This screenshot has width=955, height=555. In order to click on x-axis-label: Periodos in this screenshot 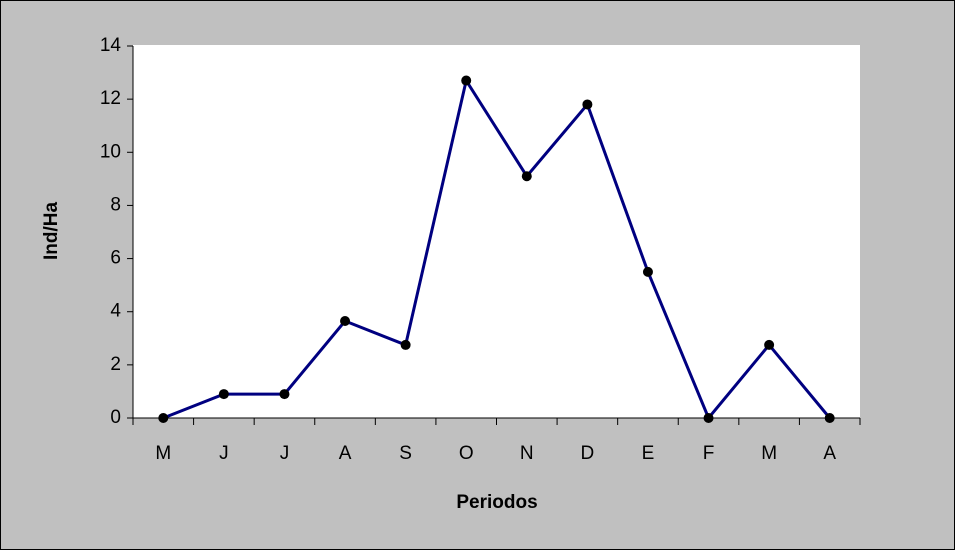, I will do `click(496, 502)`.